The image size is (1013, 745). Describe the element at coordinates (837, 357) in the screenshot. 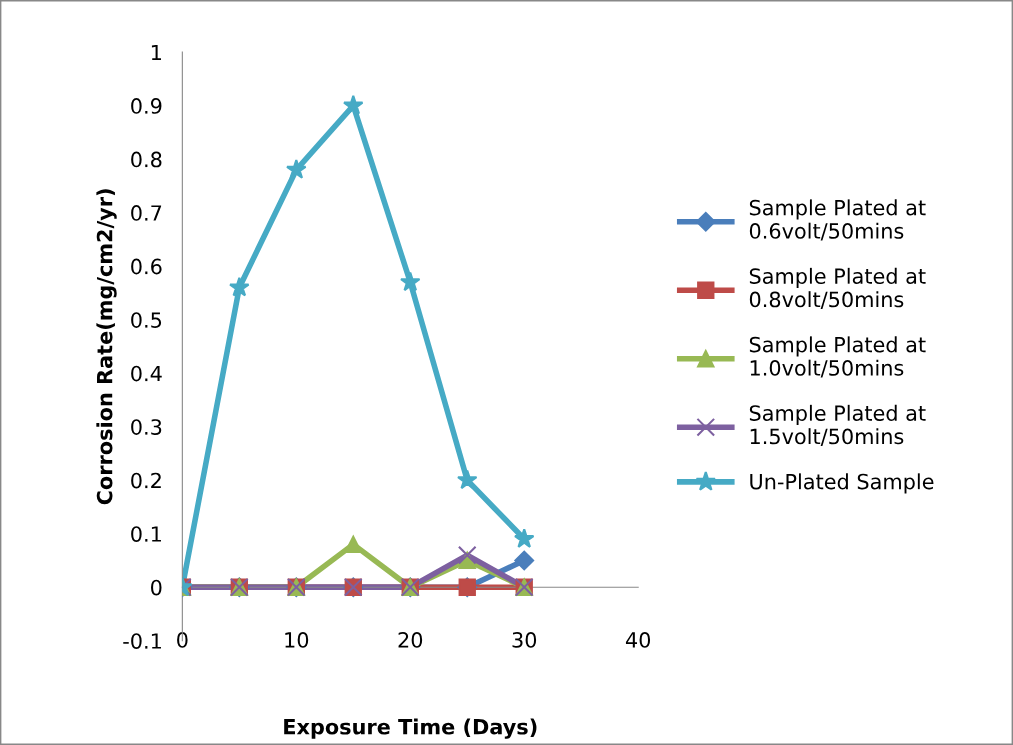

I see `legend-label: Sample Plated at 1.0volt/50mins` at that location.